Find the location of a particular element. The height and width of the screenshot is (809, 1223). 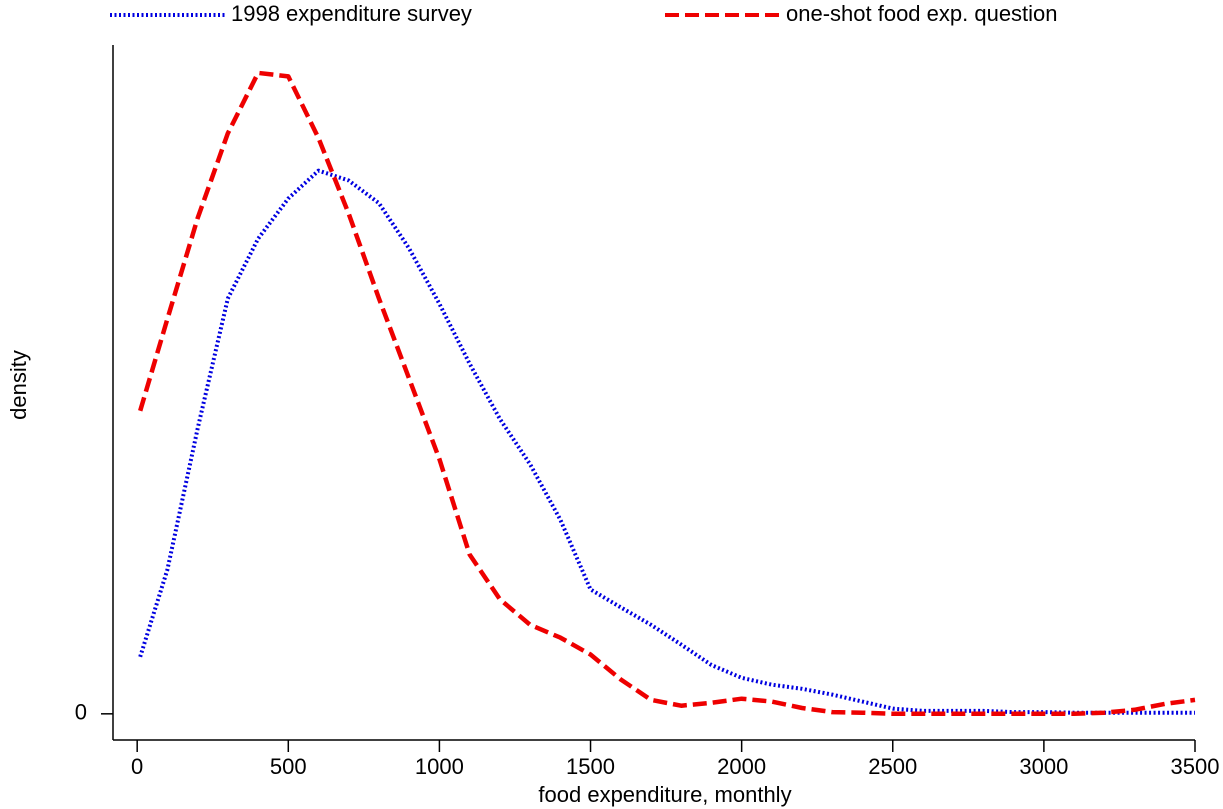

legend-label: 1998 expenditure survey is located at coordinates (351, 13).